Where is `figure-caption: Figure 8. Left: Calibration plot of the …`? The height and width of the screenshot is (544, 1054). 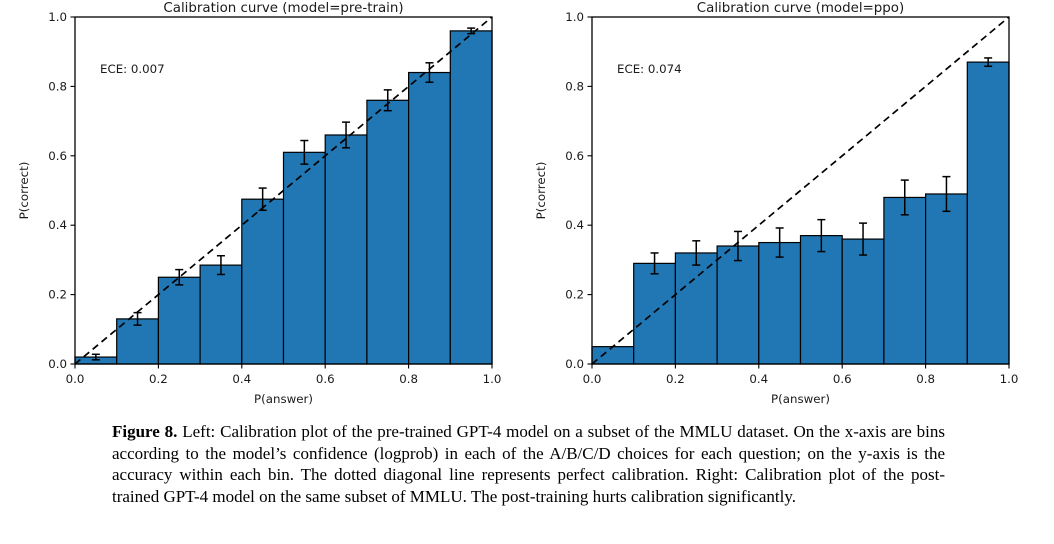
figure-caption: Figure 8. Left: Calibration plot of the … is located at coordinates (528, 464).